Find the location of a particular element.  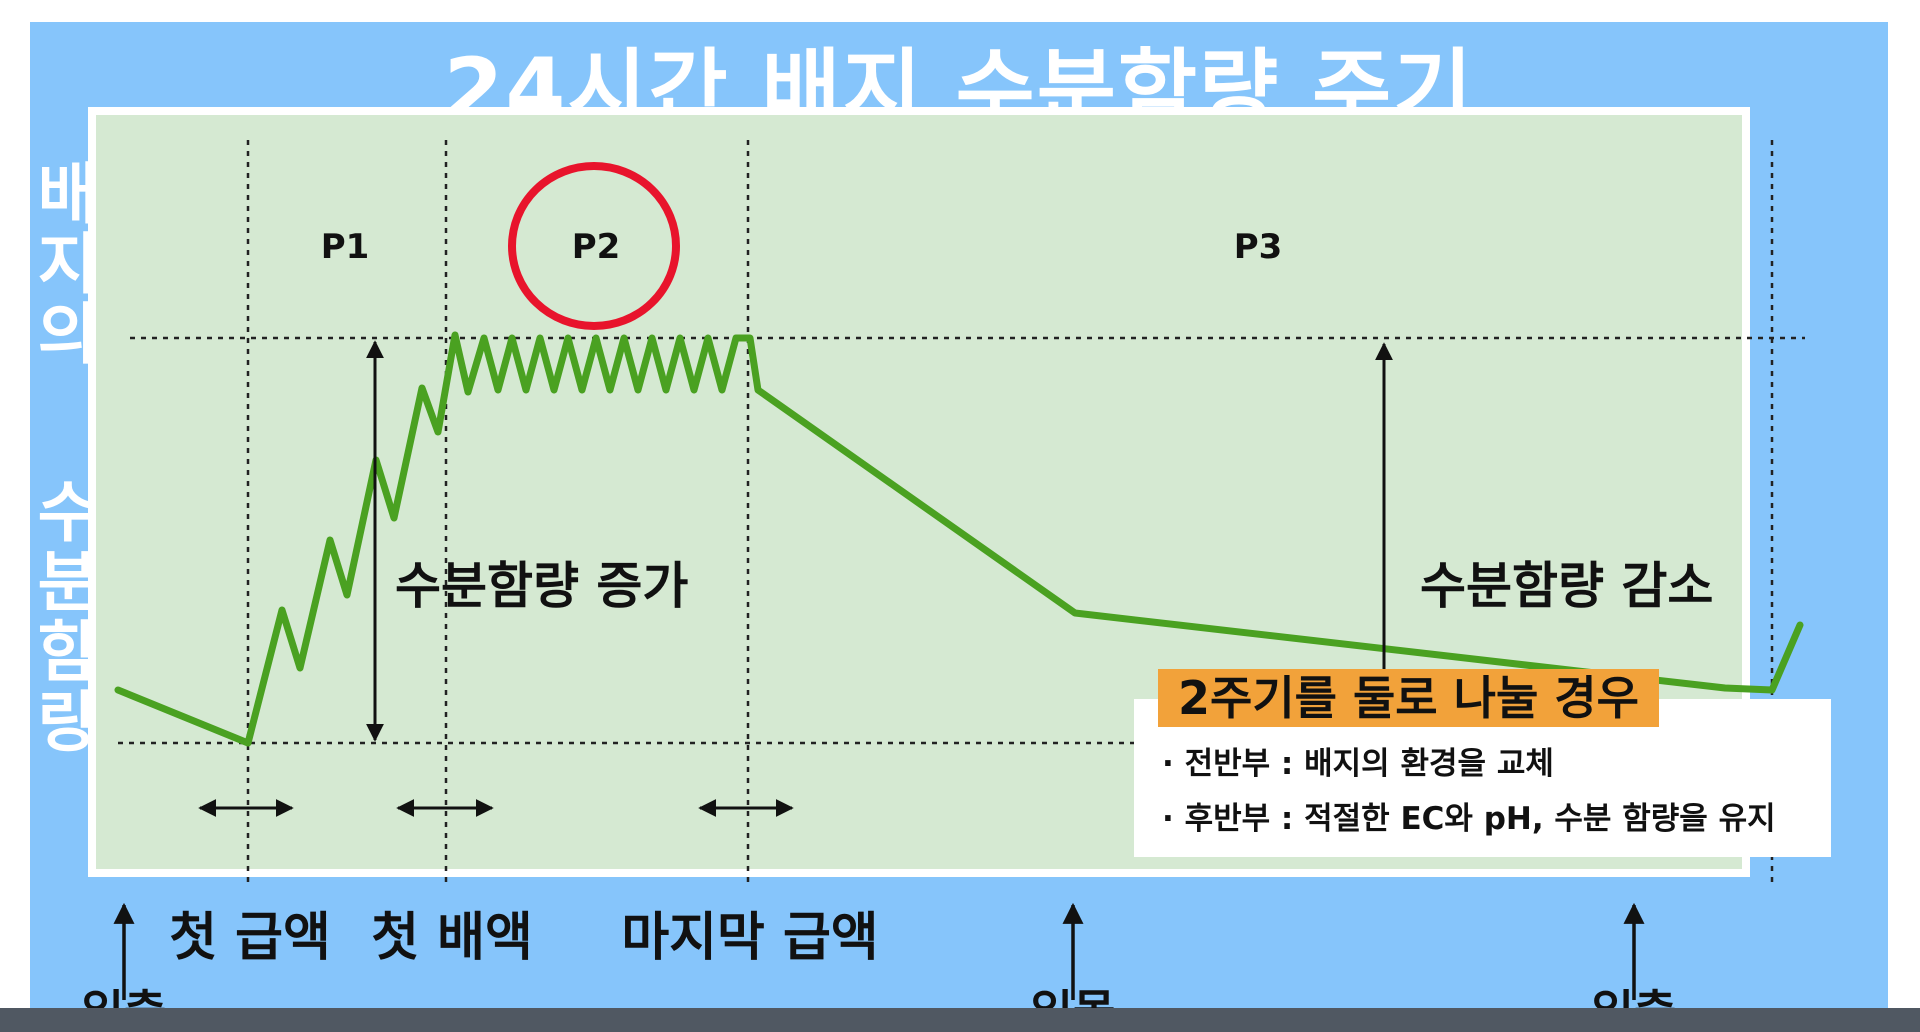

p2-highlight-circle is located at coordinates (594, 246).